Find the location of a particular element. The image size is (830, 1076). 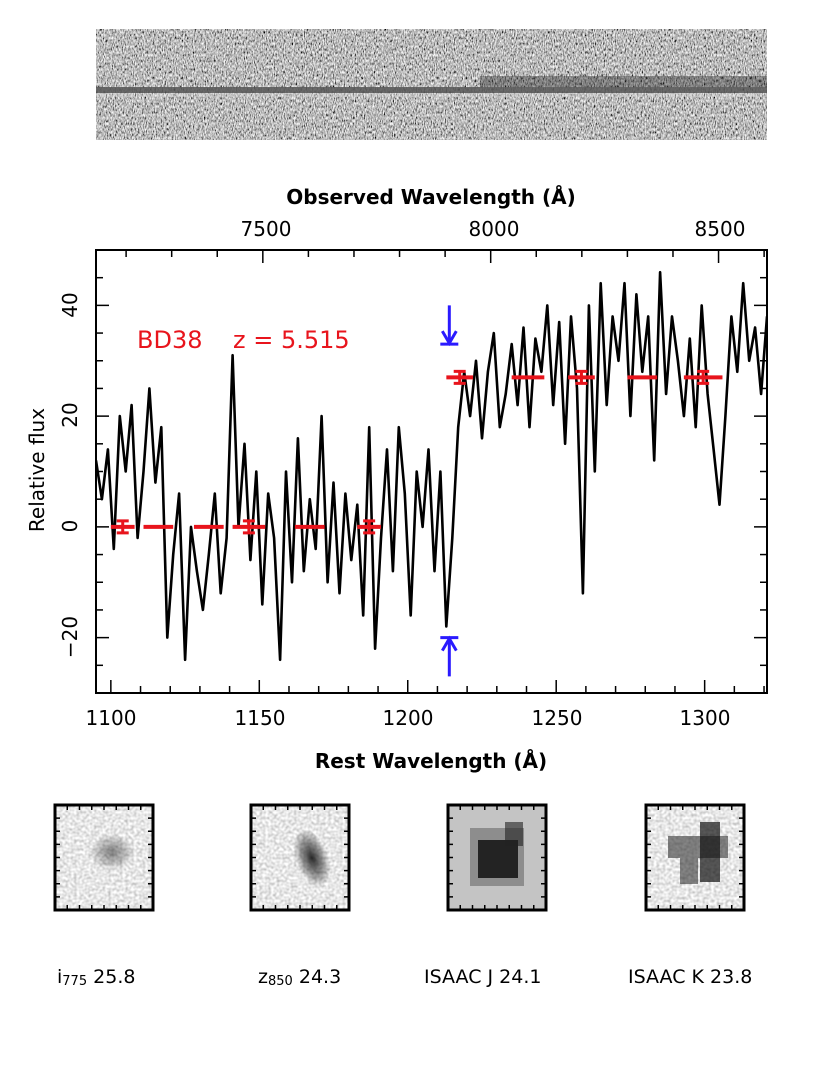

x2-tick-labels: 7500 8000 8500 is located at coordinates (493, 229).